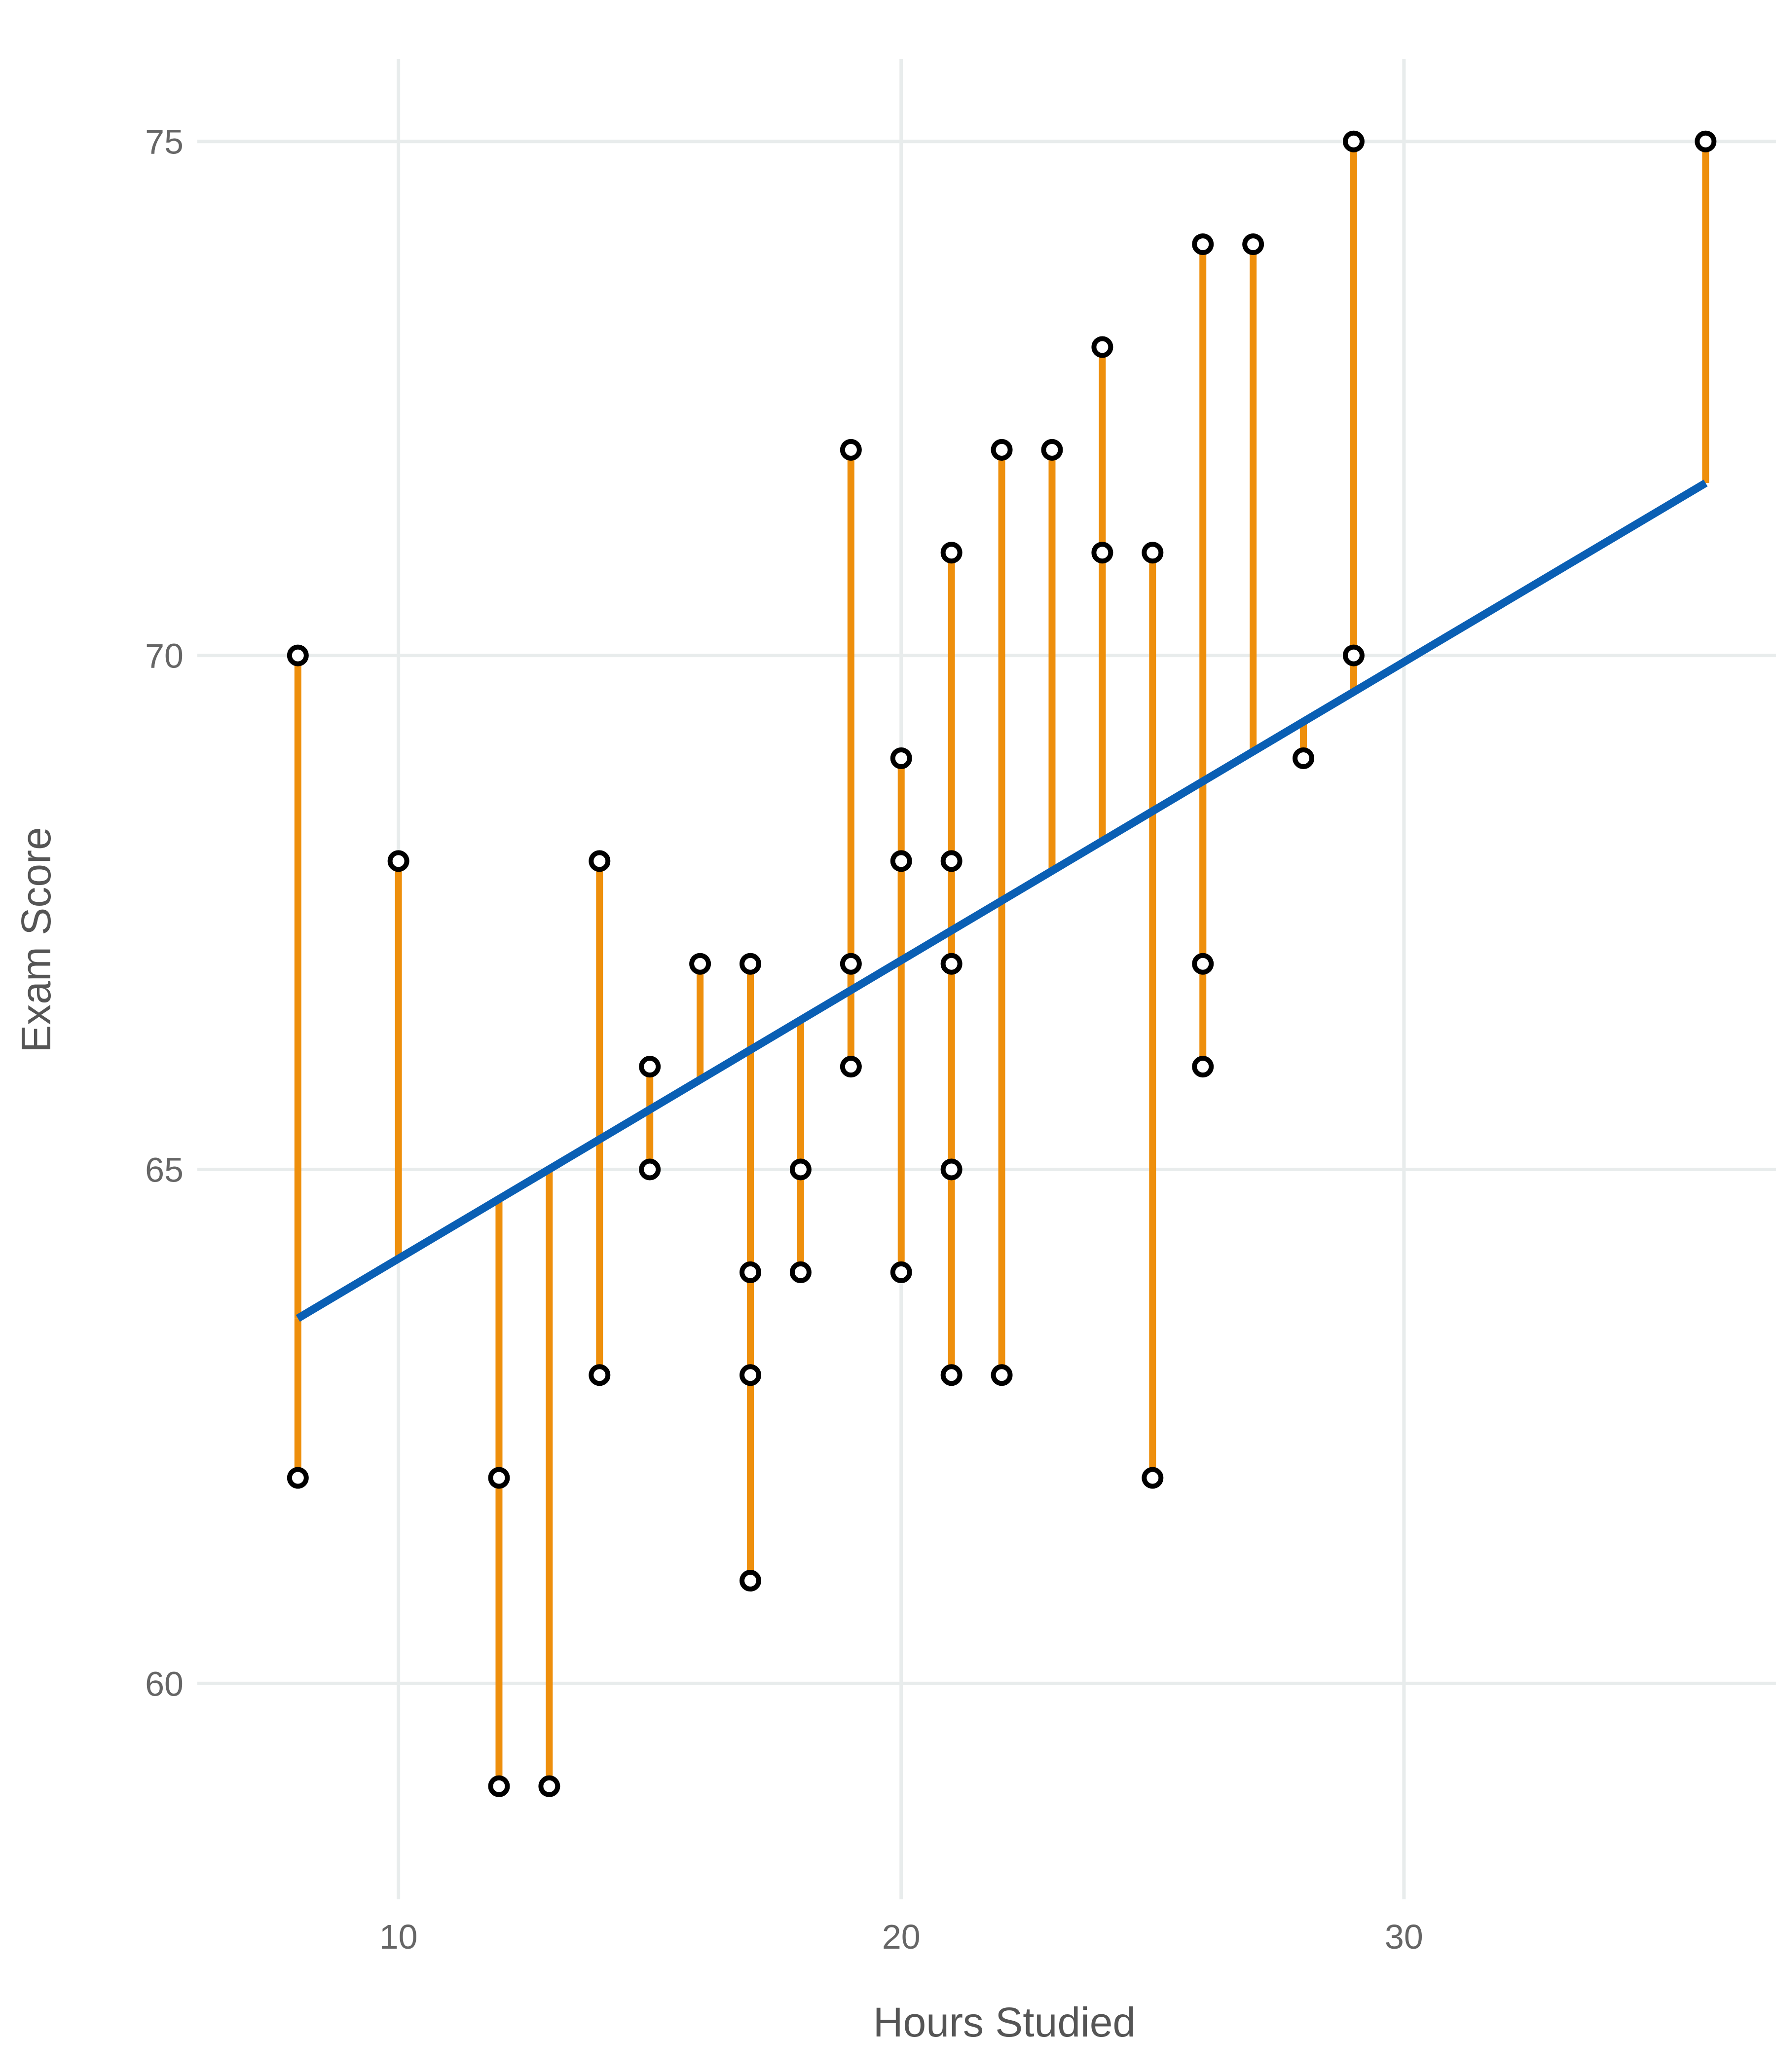  Describe the element at coordinates (165, 1684) in the screenshot. I see `y-tick-label: 60` at that location.